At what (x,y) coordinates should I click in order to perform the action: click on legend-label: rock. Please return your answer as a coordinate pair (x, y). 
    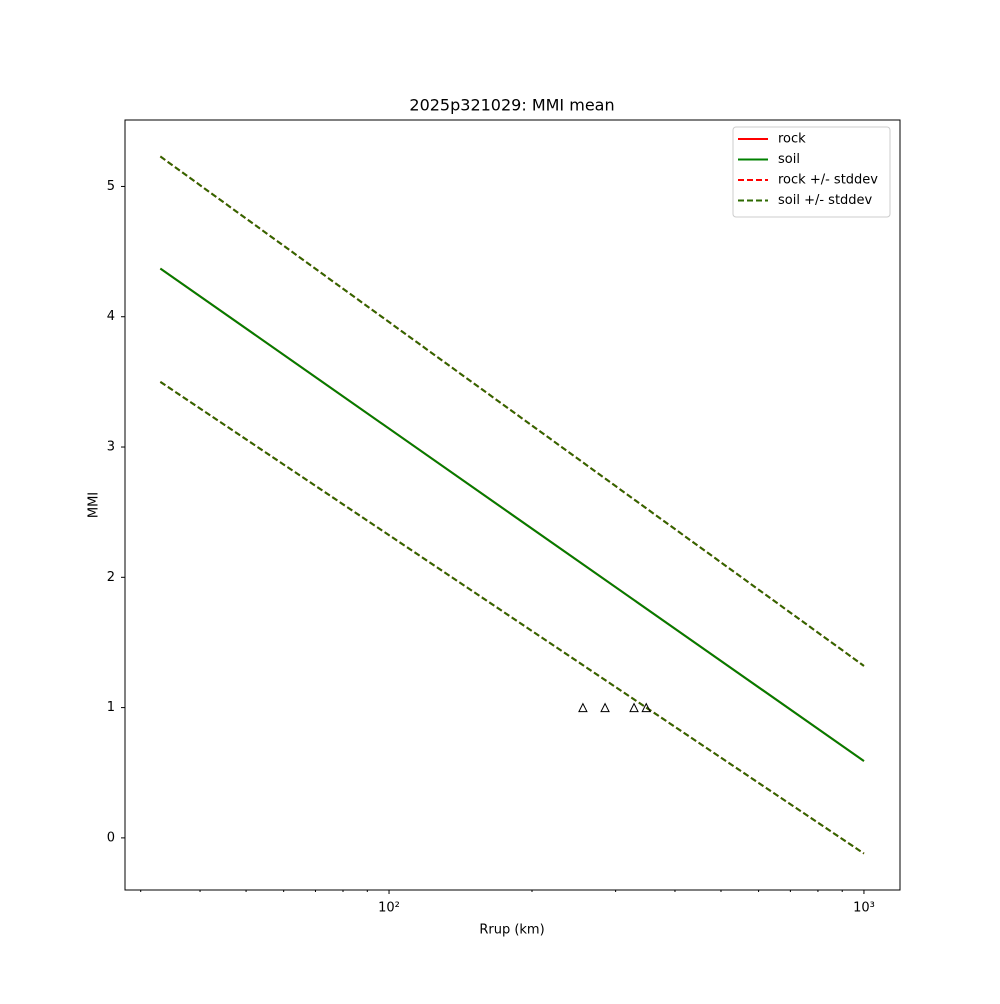
    Looking at the image, I should click on (792, 139).